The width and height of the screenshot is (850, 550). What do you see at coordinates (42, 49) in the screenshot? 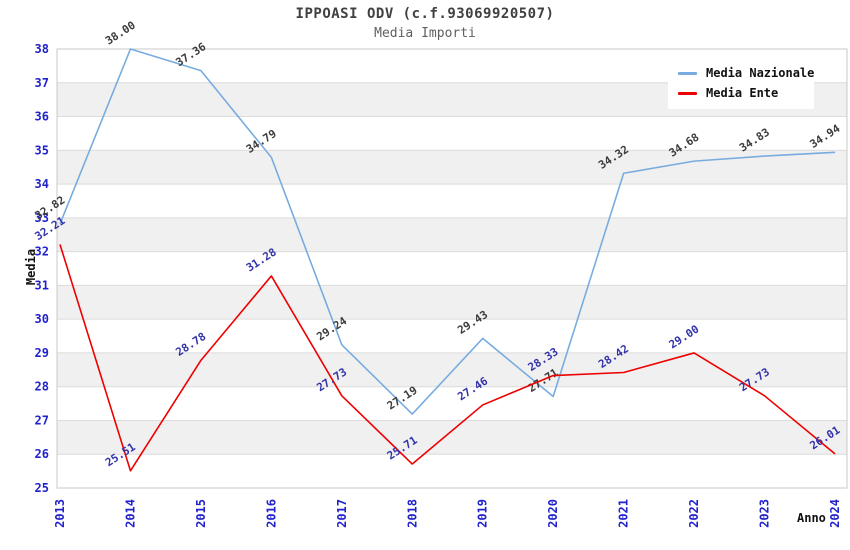
I see `y-tick-label: 38` at bounding box center [42, 49].